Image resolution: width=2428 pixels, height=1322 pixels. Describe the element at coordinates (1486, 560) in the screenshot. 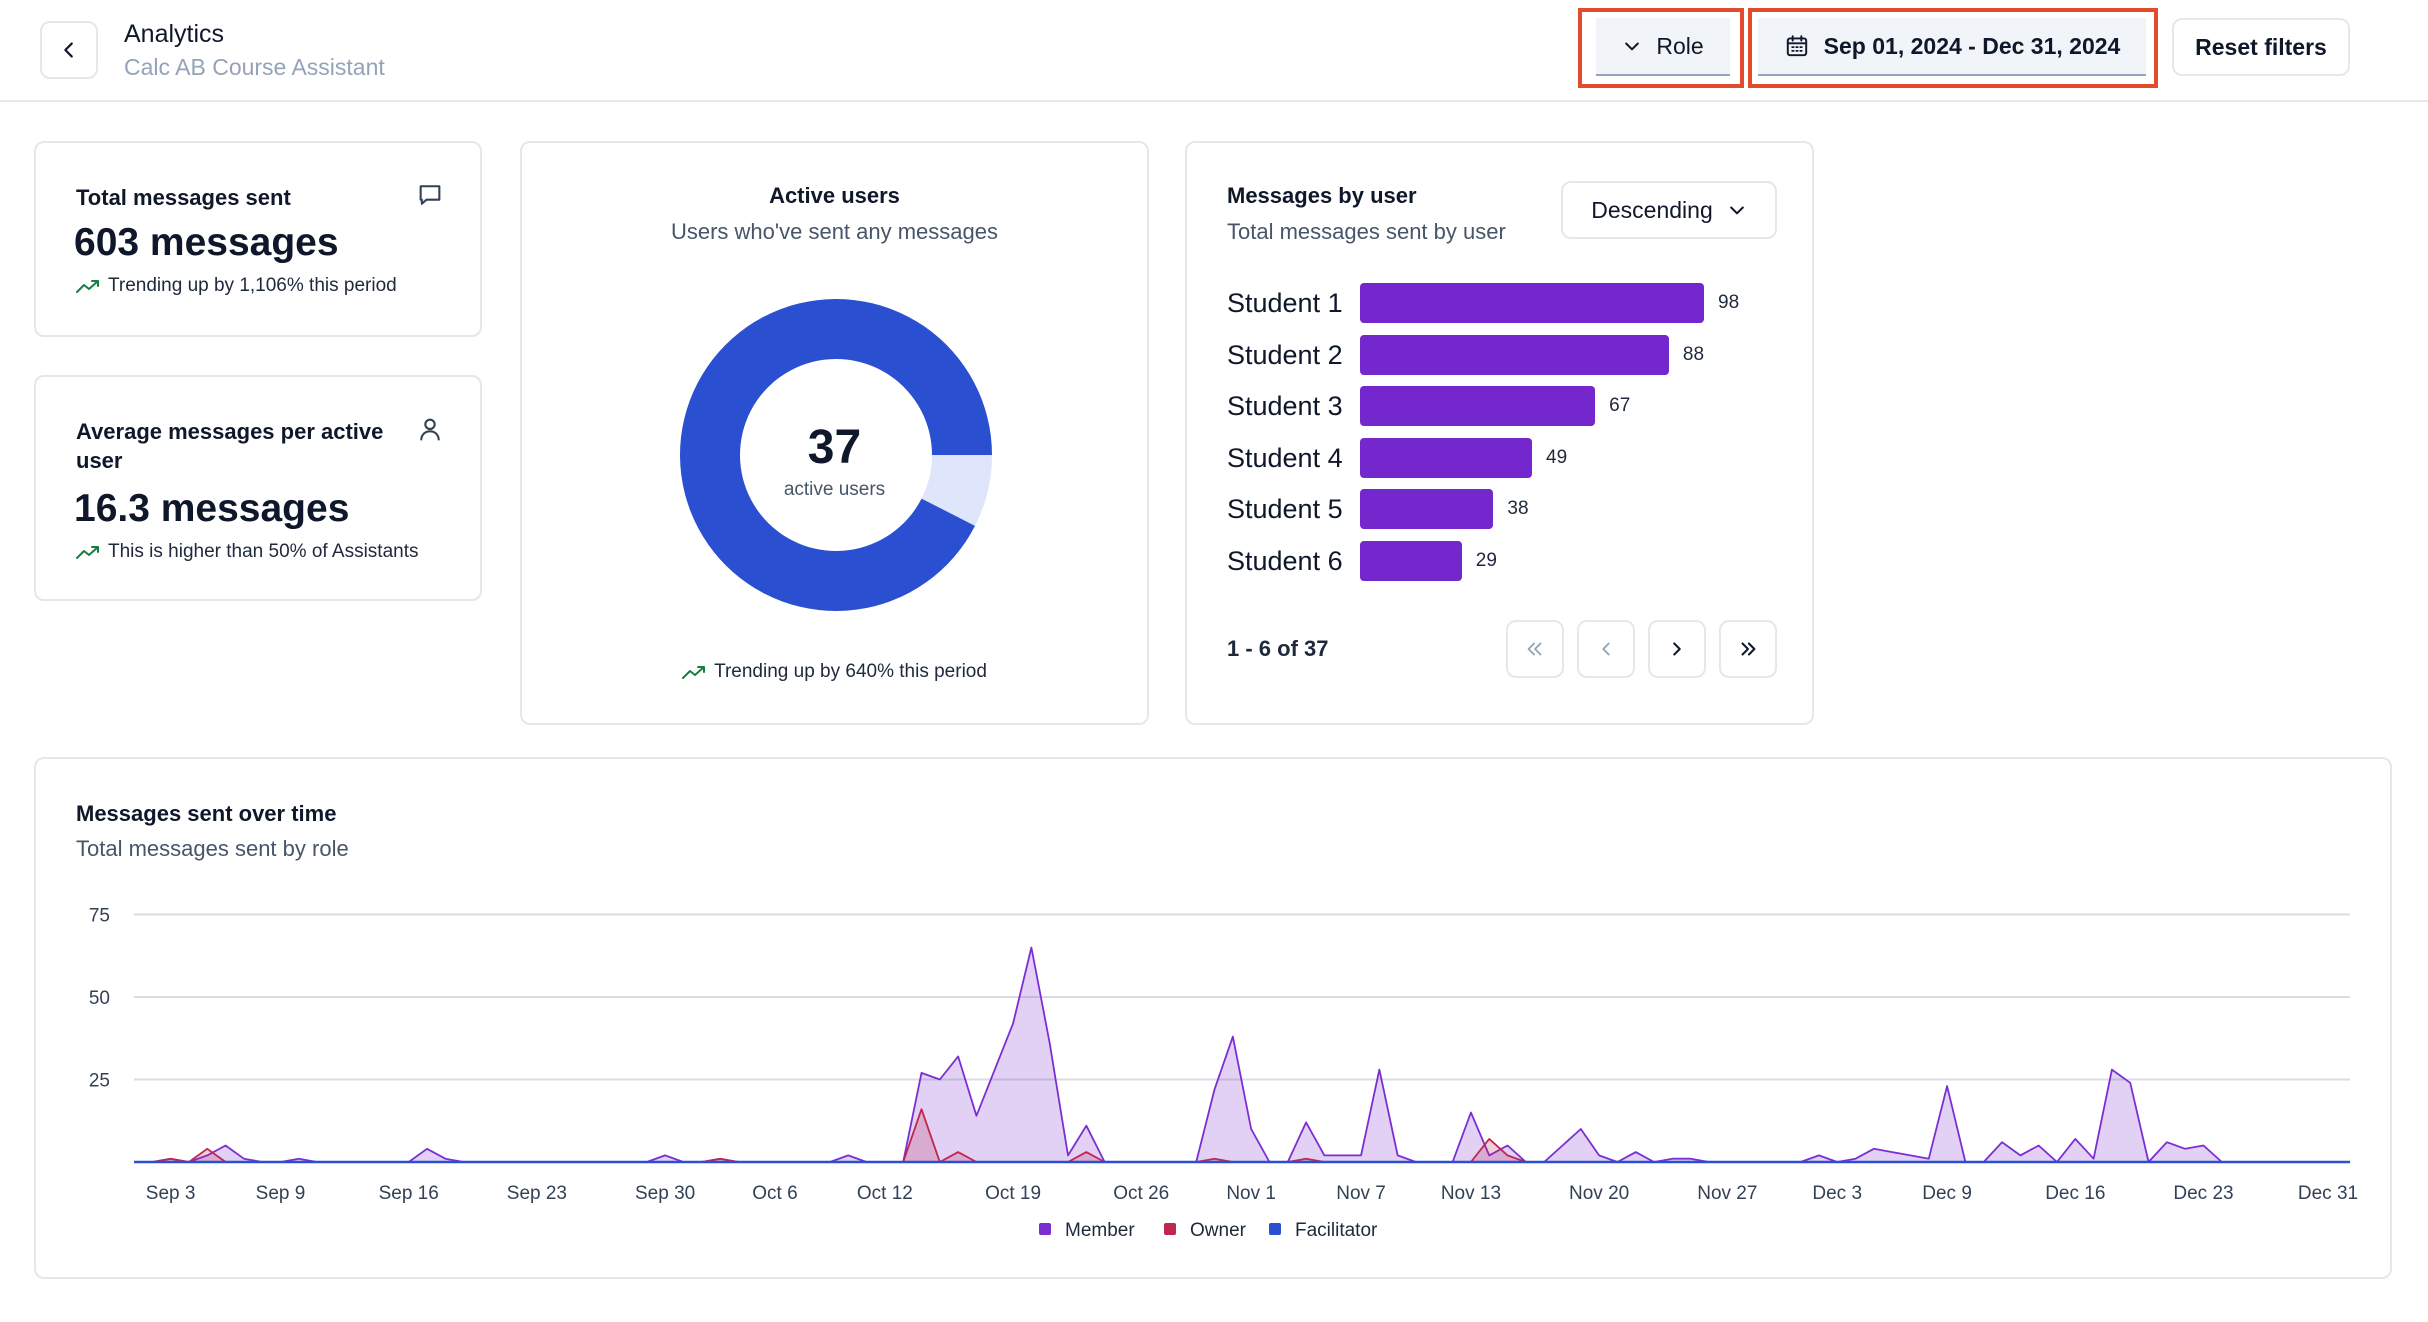

I see `bar-value-label: 29` at that location.